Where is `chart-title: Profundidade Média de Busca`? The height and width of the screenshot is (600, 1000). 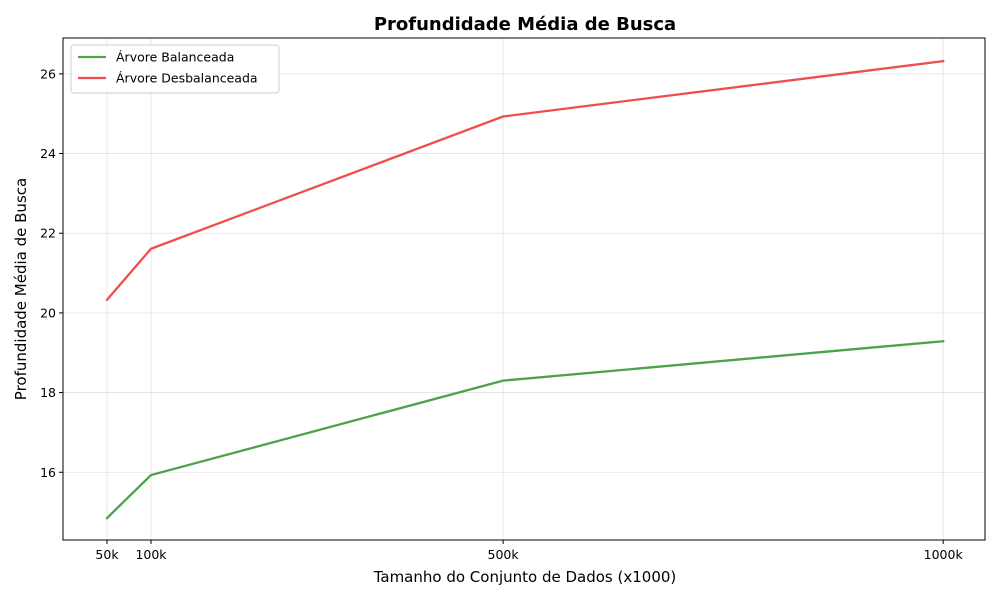 chart-title: Profundidade Média de Busca is located at coordinates (525, 24).